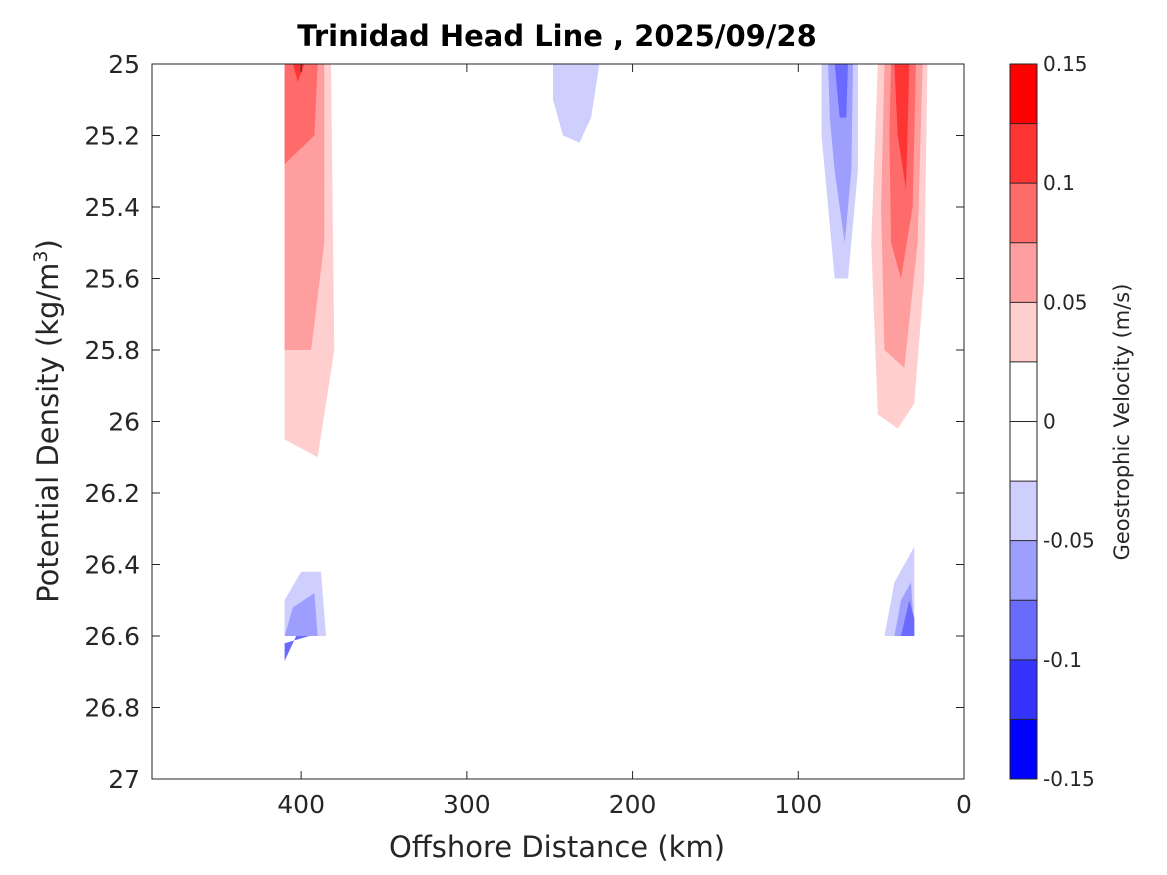 Image resolution: width=1167 pixels, height=875 pixels. What do you see at coordinates (1122, 422) in the screenshot?
I see `colorbar-label: Geostrophic Velocity (m/s)` at bounding box center [1122, 422].